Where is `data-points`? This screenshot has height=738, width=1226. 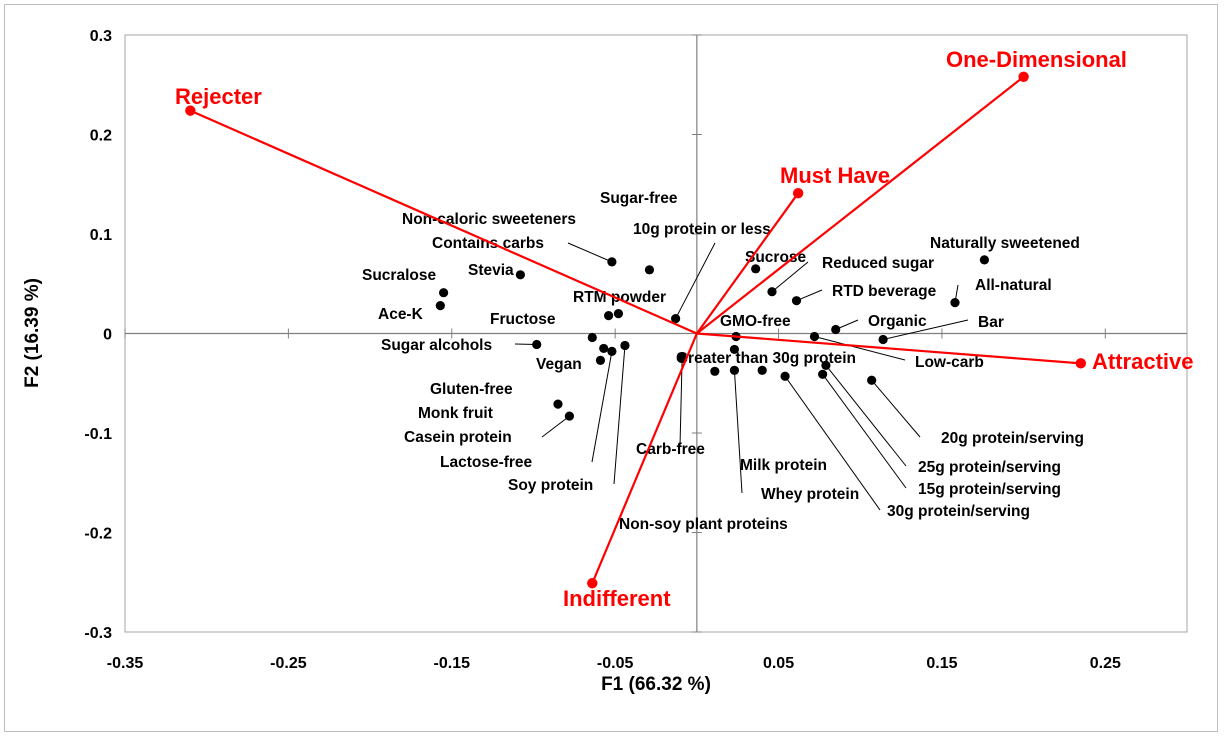 data-points is located at coordinates (712, 338).